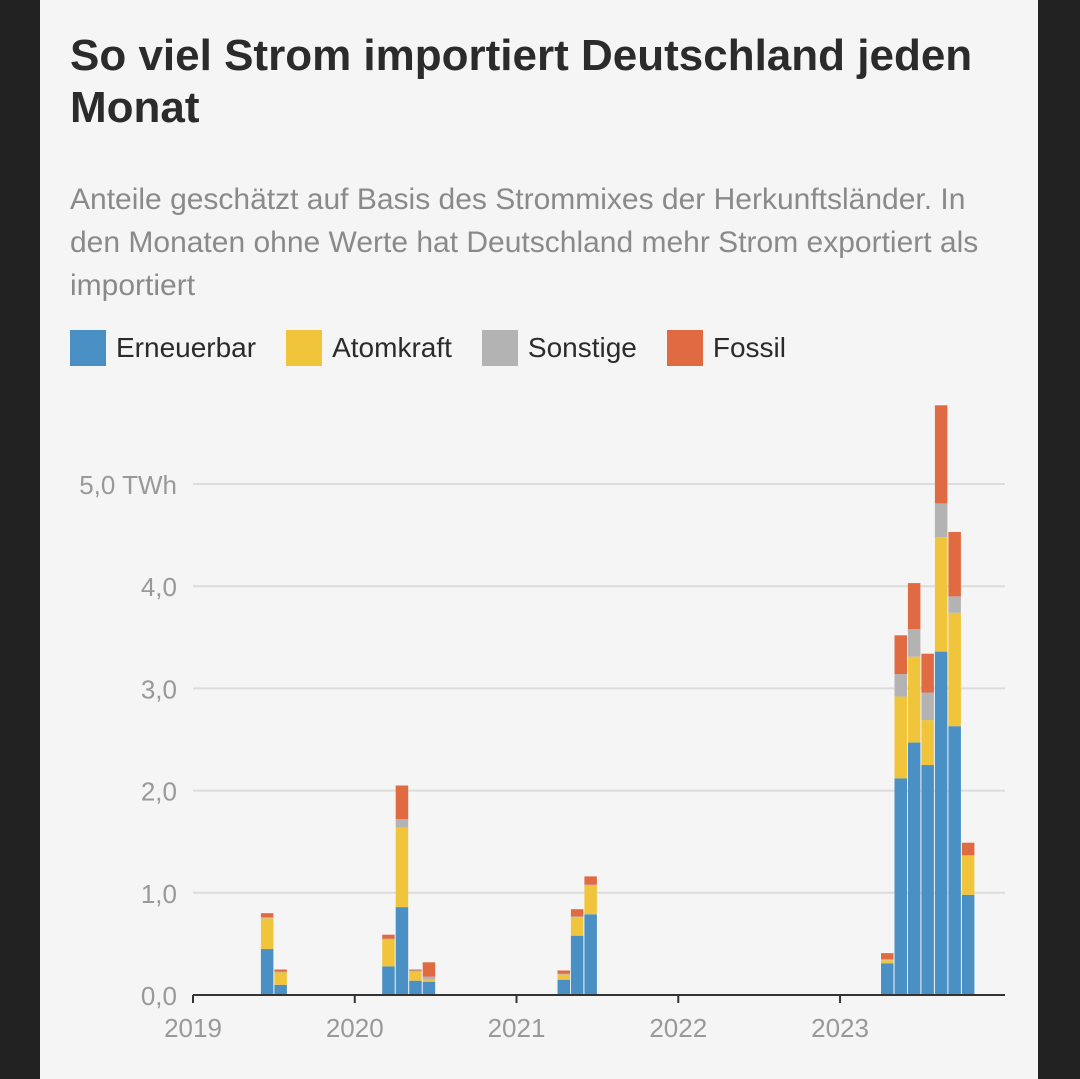 This screenshot has width=1080, height=1079. Describe the element at coordinates (749, 347) in the screenshot. I see `legend-label-fossil: Fossil` at that location.